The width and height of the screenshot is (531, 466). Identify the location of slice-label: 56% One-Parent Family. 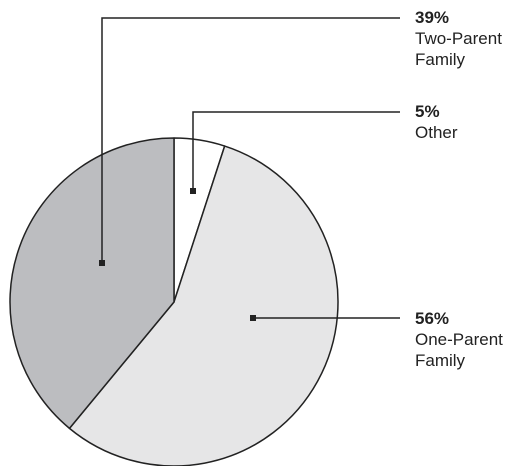
(471, 339).